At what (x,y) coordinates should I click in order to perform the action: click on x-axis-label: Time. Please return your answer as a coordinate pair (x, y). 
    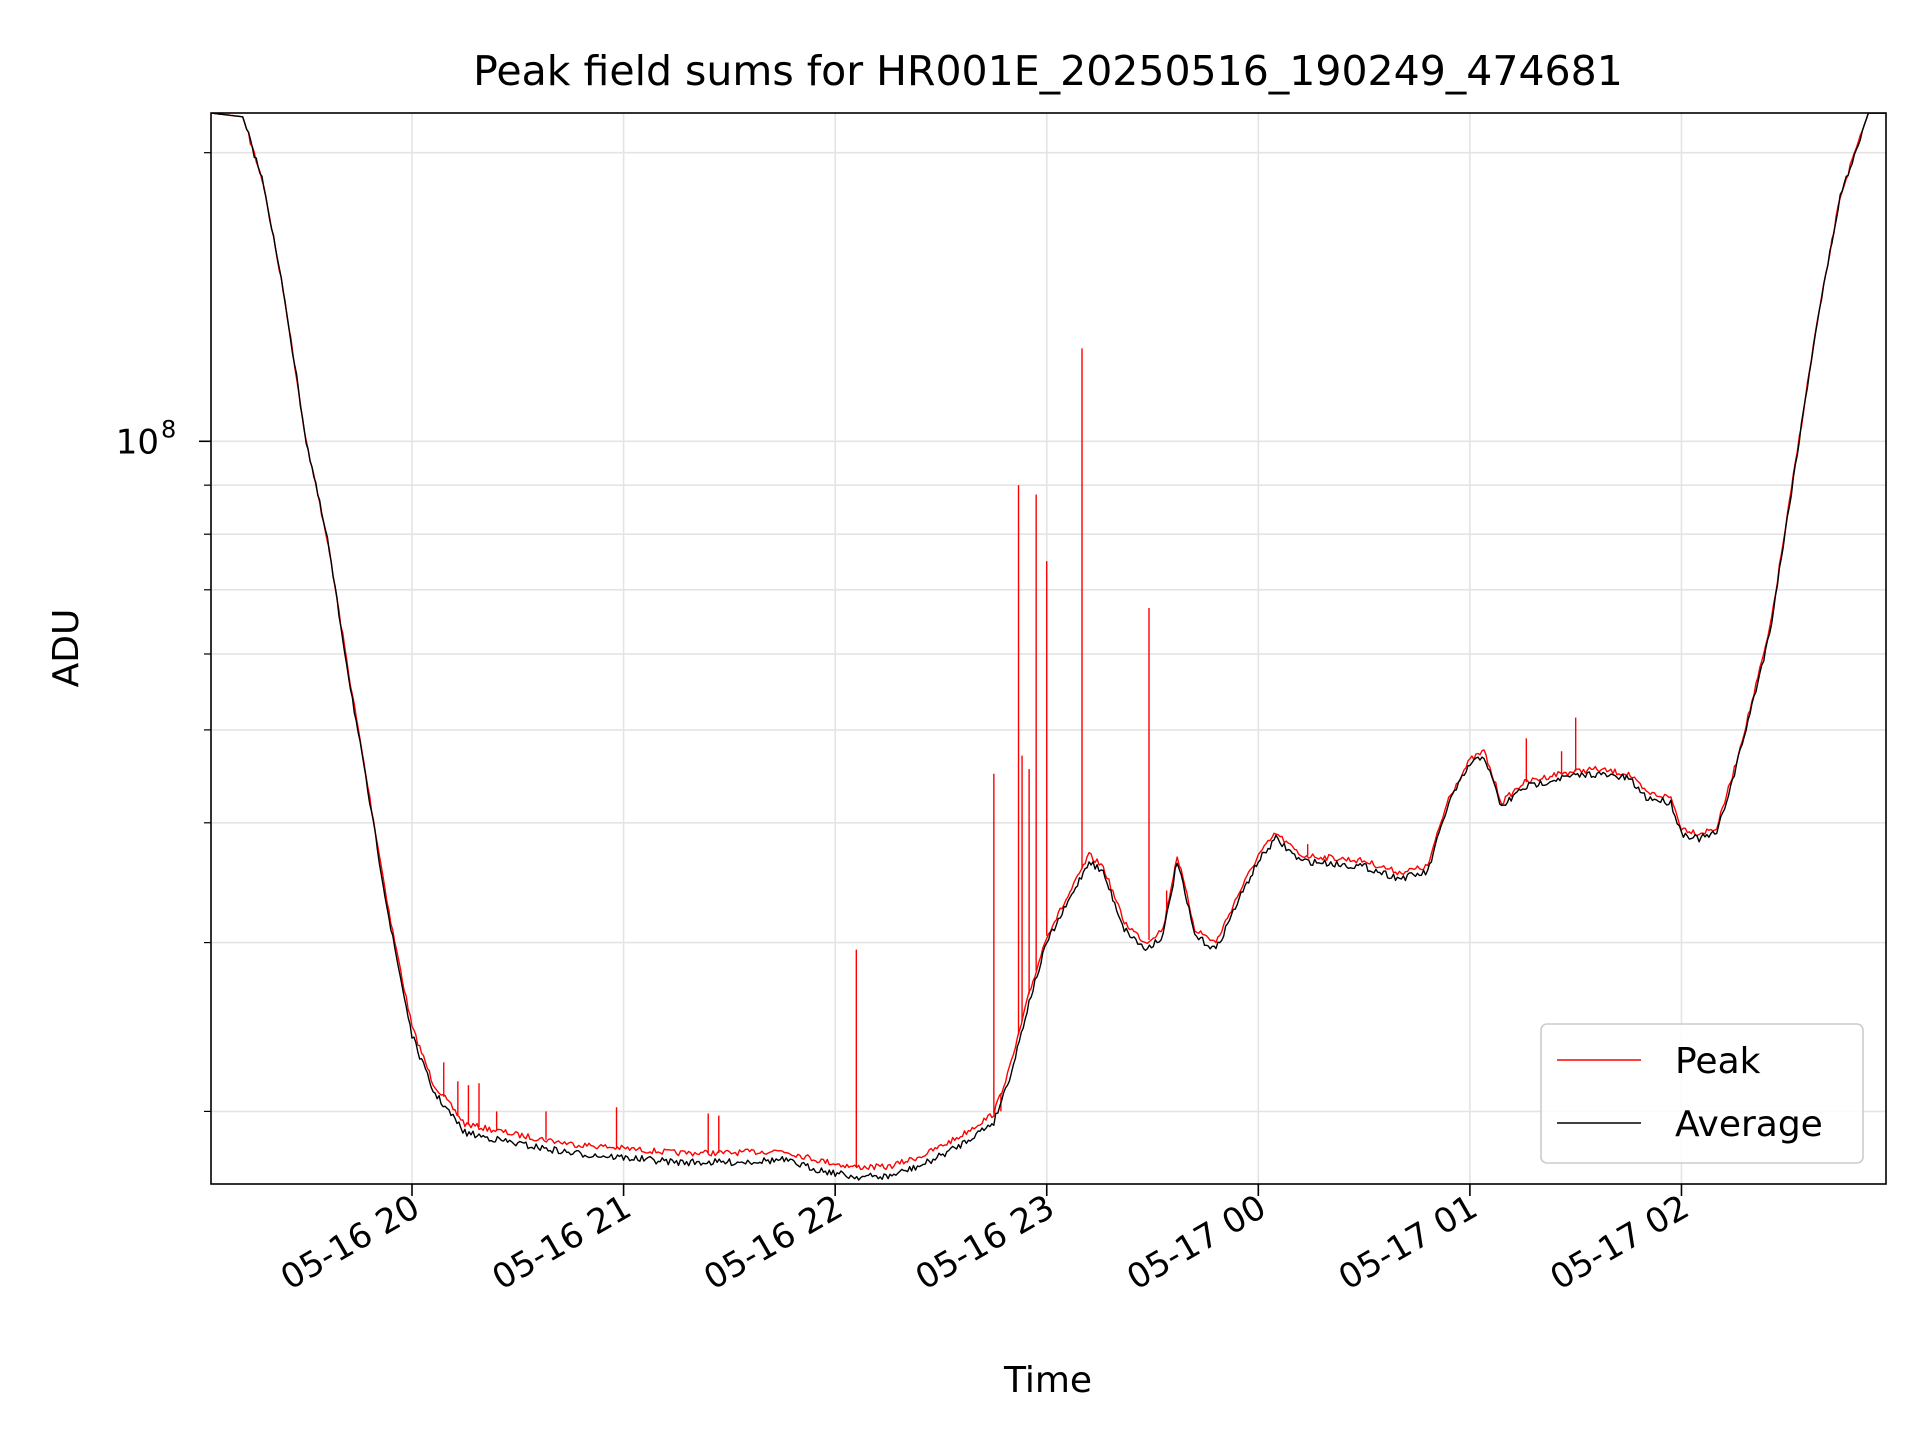
    Looking at the image, I should click on (1047, 1380).